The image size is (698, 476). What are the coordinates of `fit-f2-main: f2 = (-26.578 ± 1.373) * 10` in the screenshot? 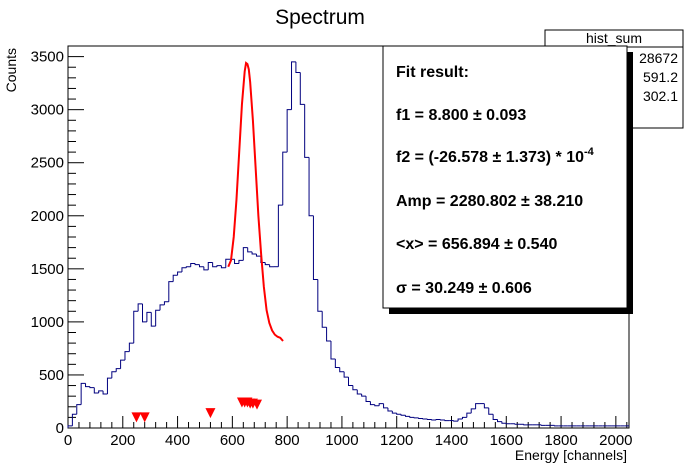 It's located at (490, 157).